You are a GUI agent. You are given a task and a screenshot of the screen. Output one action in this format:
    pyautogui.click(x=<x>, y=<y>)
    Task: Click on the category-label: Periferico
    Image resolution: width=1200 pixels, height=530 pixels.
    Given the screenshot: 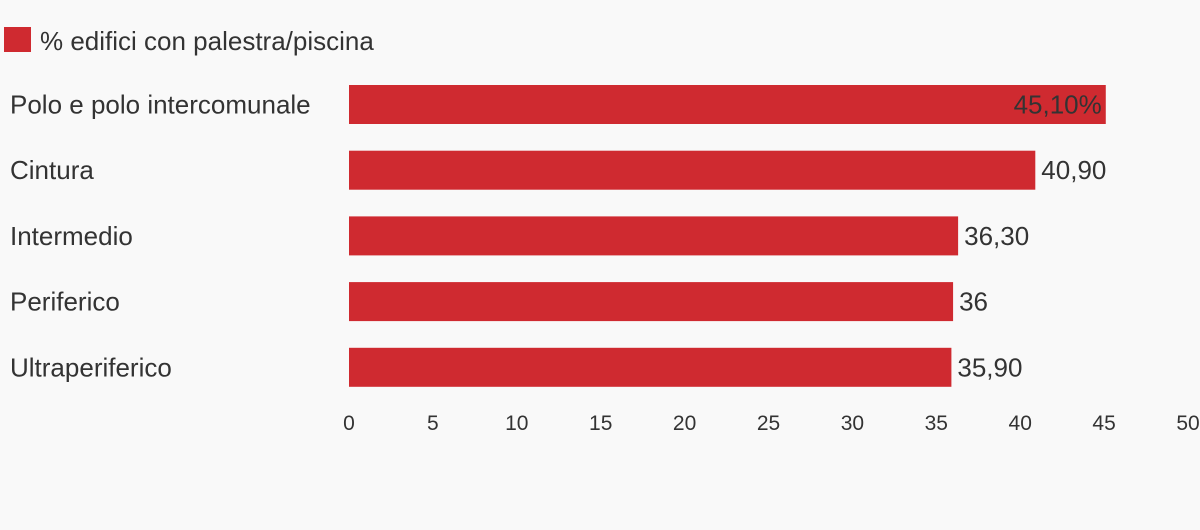 What is the action you would take?
    pyautogui.click(x=65, y=302)
    